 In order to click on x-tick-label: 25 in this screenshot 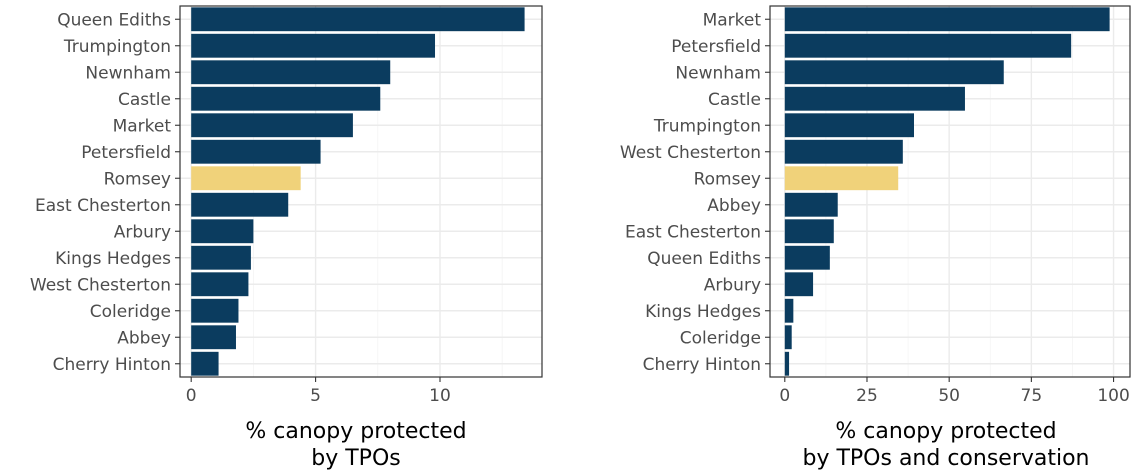, I will do `click(867, 396)`.